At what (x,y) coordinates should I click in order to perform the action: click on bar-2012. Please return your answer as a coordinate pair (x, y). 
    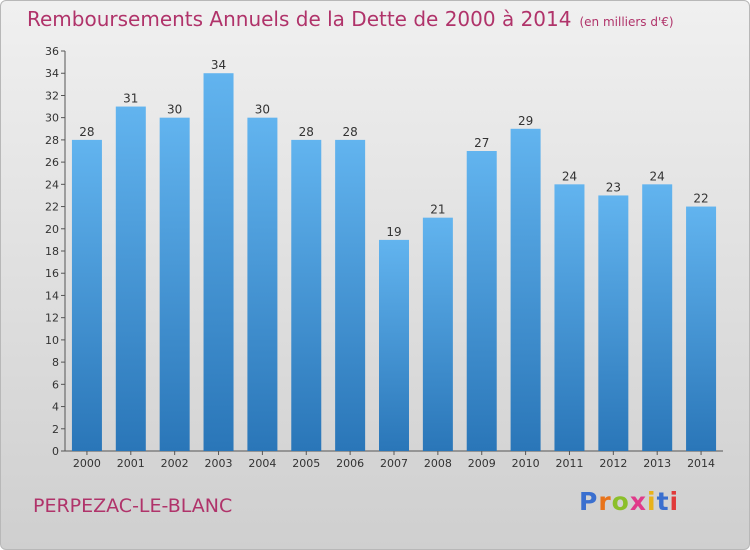
    Looking at the image, I should click on (613, 323).